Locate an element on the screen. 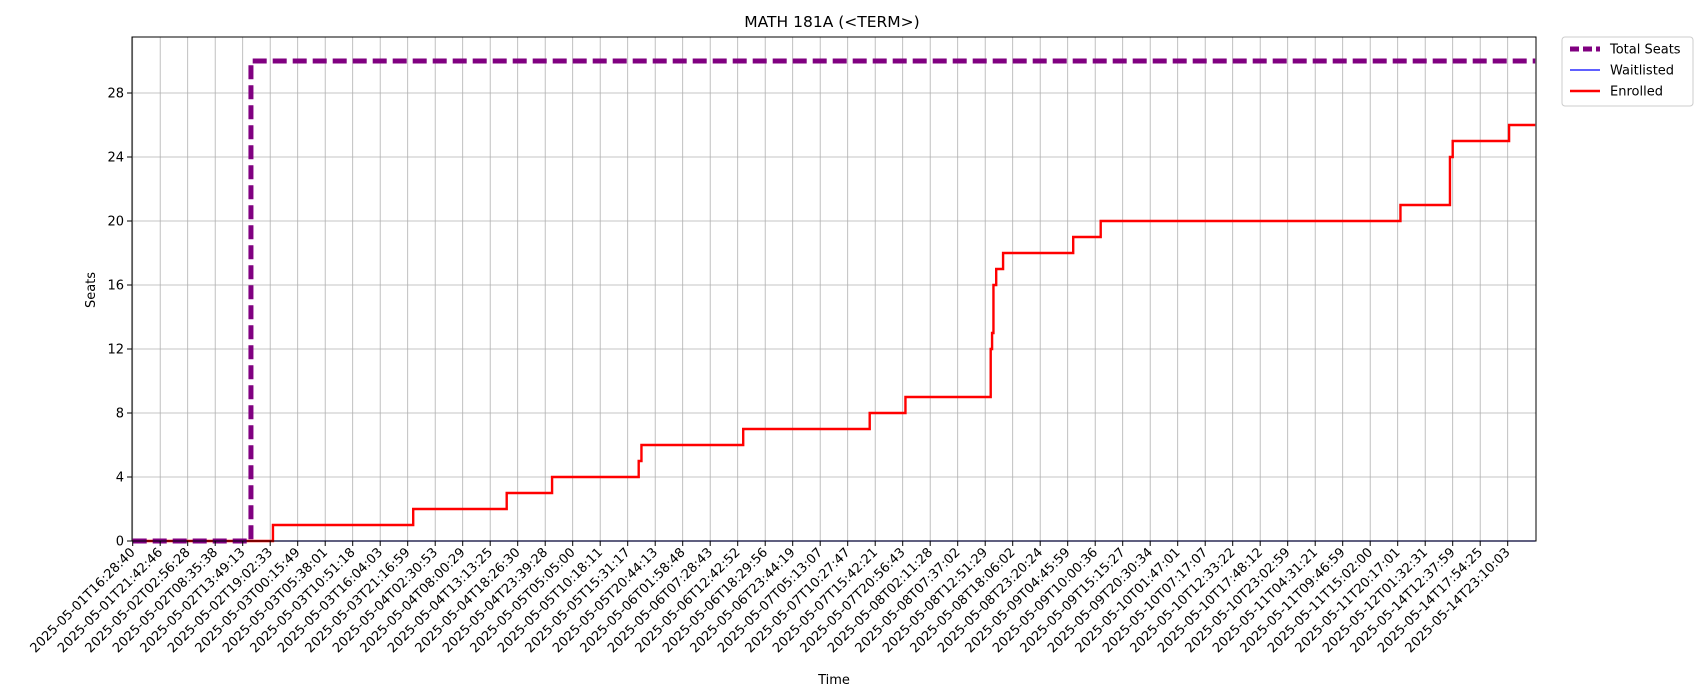 This screenshot has height=700, width=1700. legend: Total Seats Waitlisted Enrolled is located at coordinates (1627, 71).